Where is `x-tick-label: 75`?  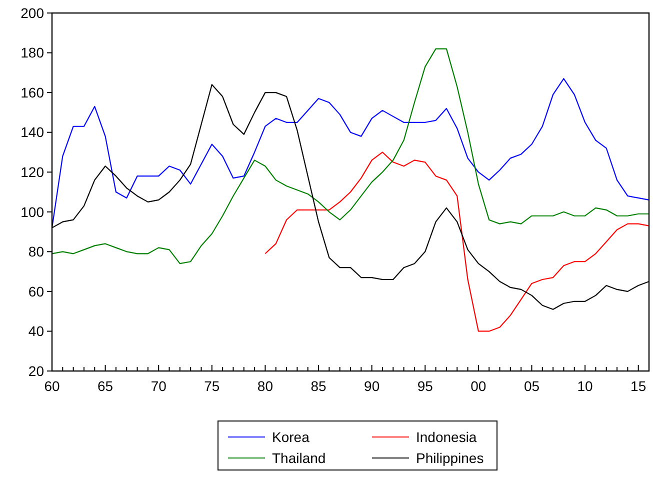
x-tick-label: 75 is located at coordinates (212, 386).